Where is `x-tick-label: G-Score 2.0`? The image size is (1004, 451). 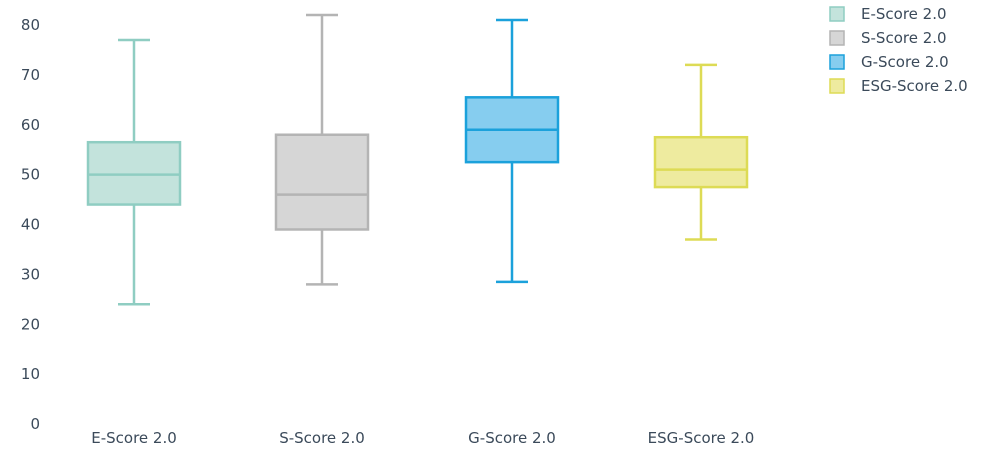 x-tick-label: G-Score 2.0 is located at coordinates (512, 438).